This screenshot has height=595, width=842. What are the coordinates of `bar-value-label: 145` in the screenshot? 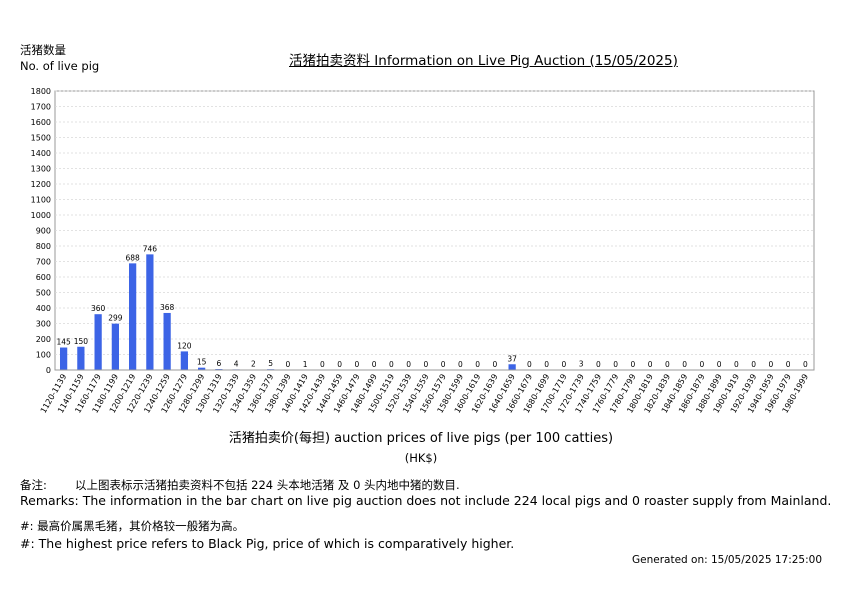 It's located at (63, 342).